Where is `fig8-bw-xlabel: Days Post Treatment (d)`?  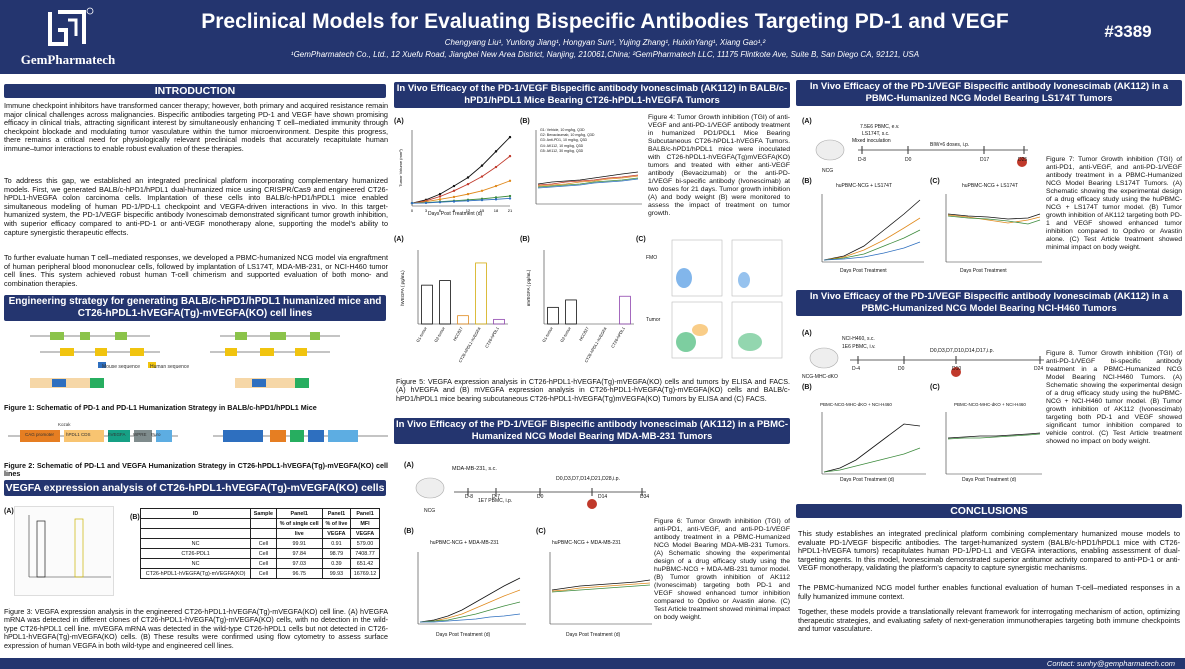
fig8-bw-xlabel: Days Post Treatment (d) is located at coordinates (989, 480).